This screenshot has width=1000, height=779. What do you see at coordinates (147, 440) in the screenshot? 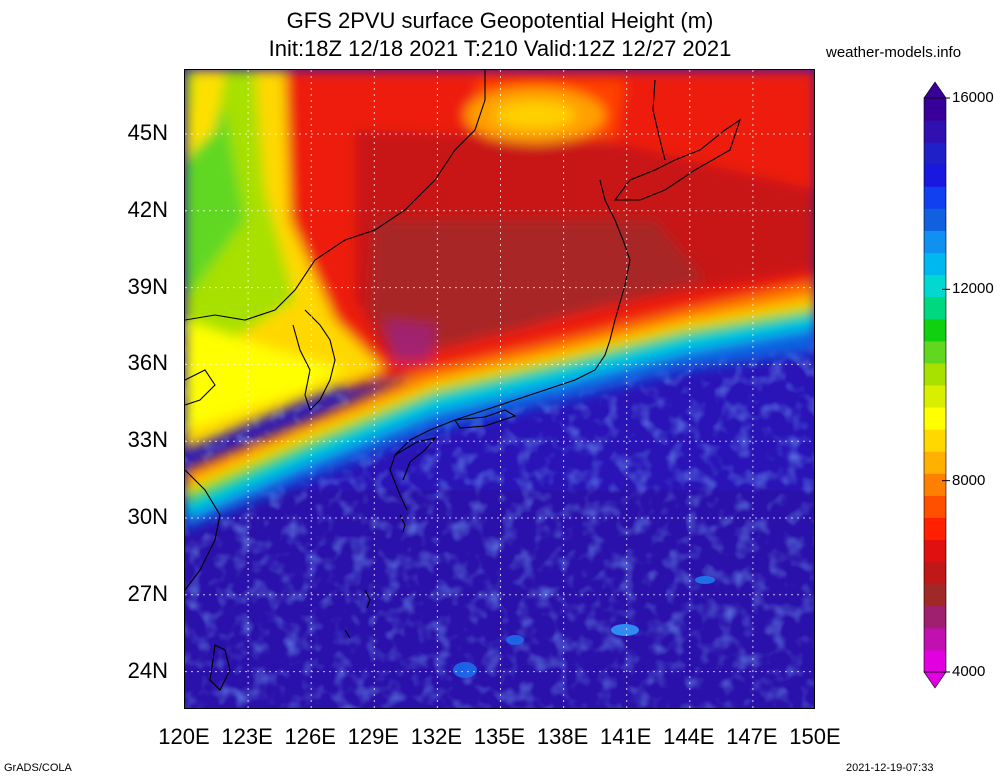
I see `lat-label-4: 33N` at bounding box center [147, 440].